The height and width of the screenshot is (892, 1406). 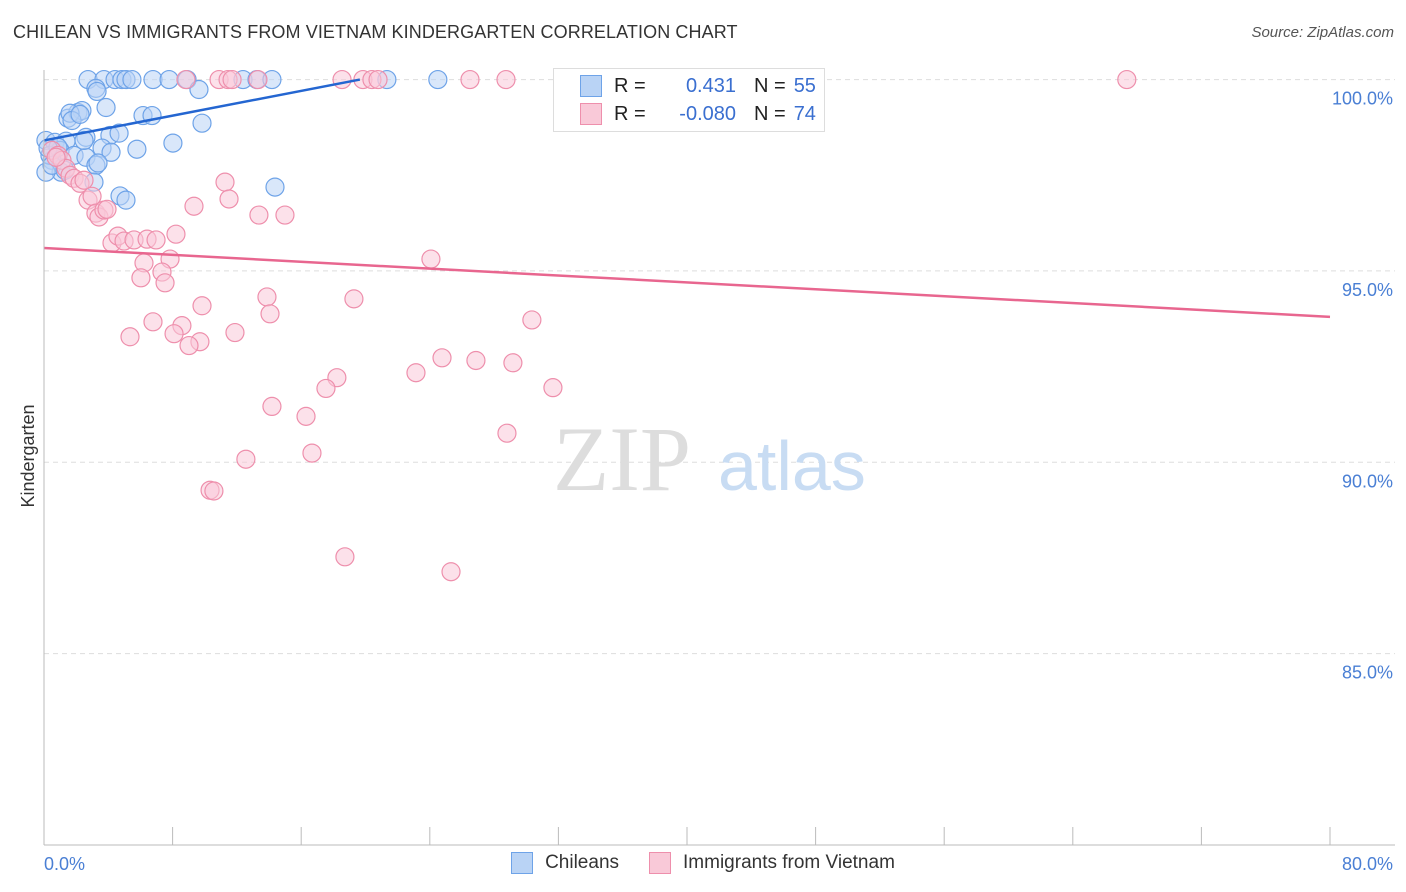 I want to click on watermark: ZIP, so click(x=622, y=459).